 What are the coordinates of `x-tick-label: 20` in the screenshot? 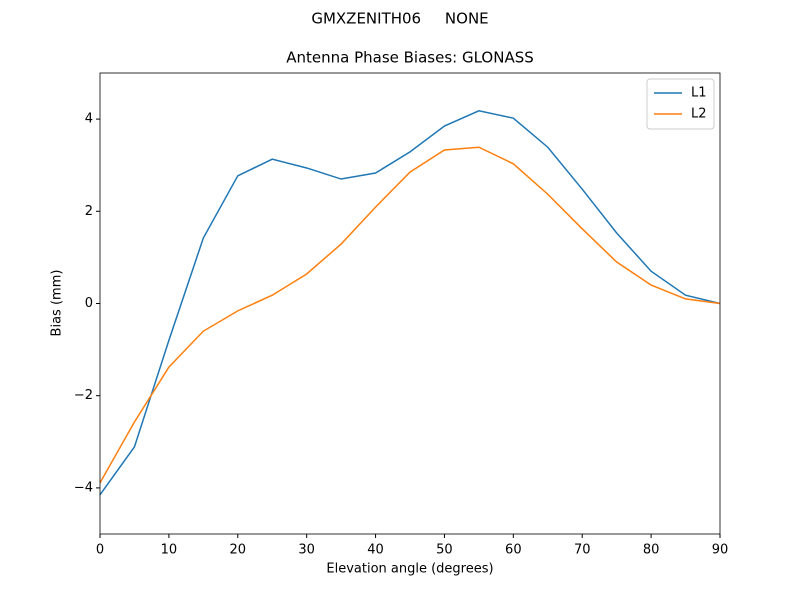 It's located at (238, 550).